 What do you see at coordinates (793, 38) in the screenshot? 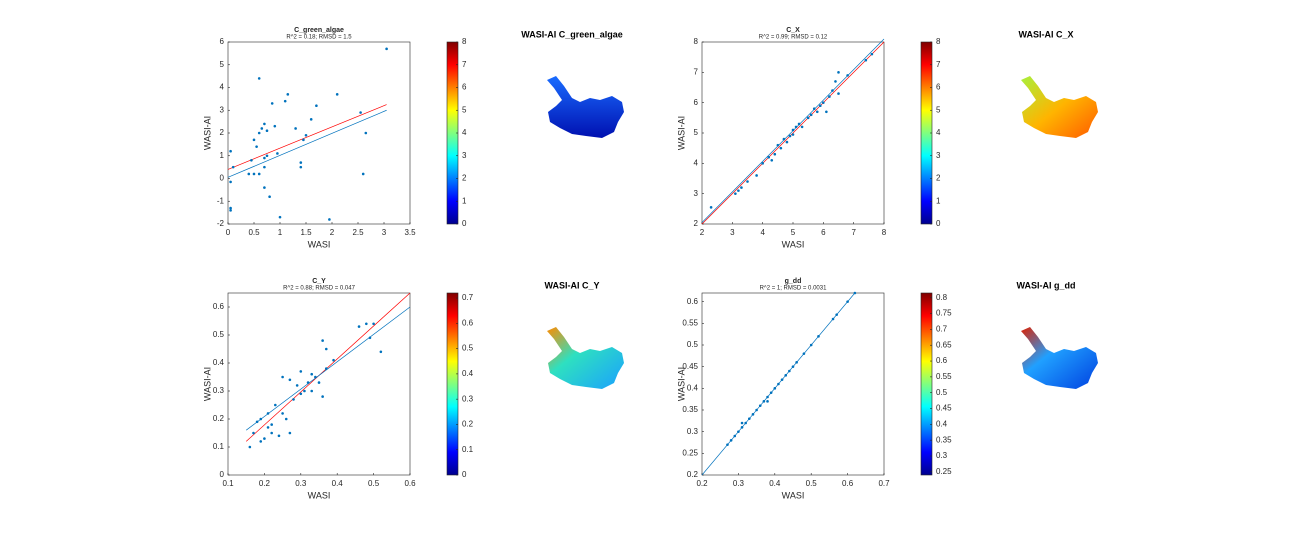
I see `plot-subtitle: R^2 = 0.99; RMSD = 0.12` at bounding box center [793, 38].